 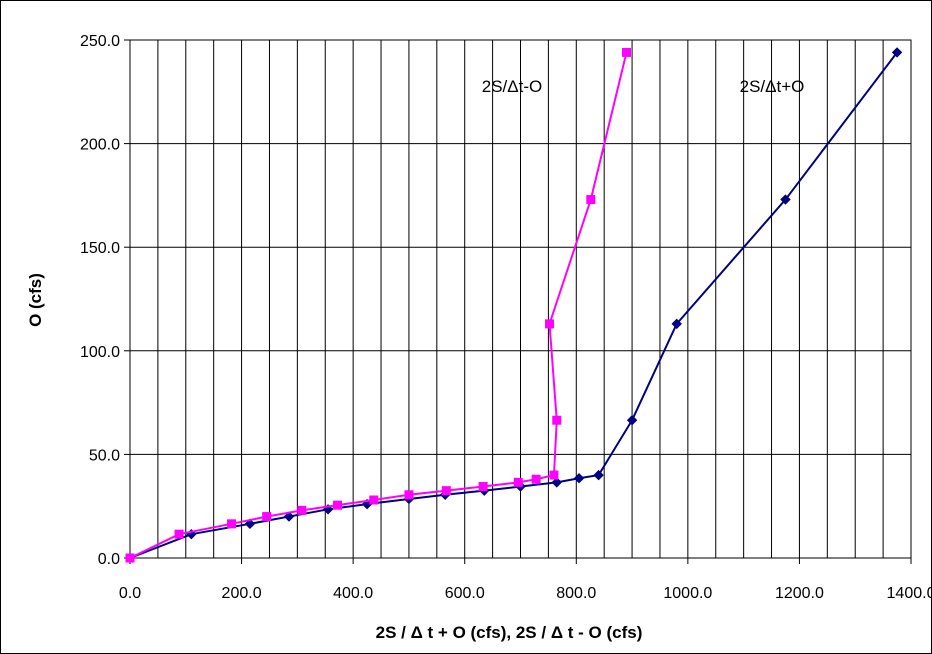 I want to click on series-label-minus: 2S/Δt-O, so click(x=512, y=86).